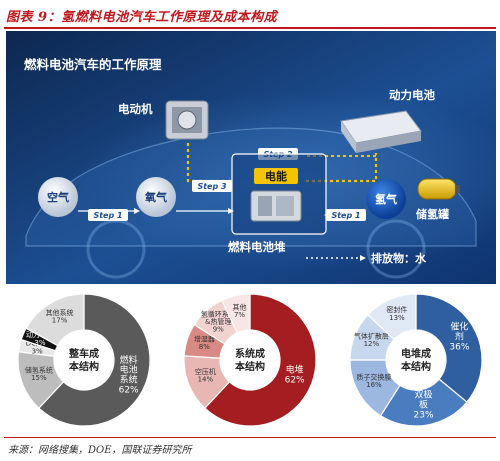 The image size is (500, 461). I want to click on slice-label-2-3: 气体扩散层 12%, so click(371, 339).